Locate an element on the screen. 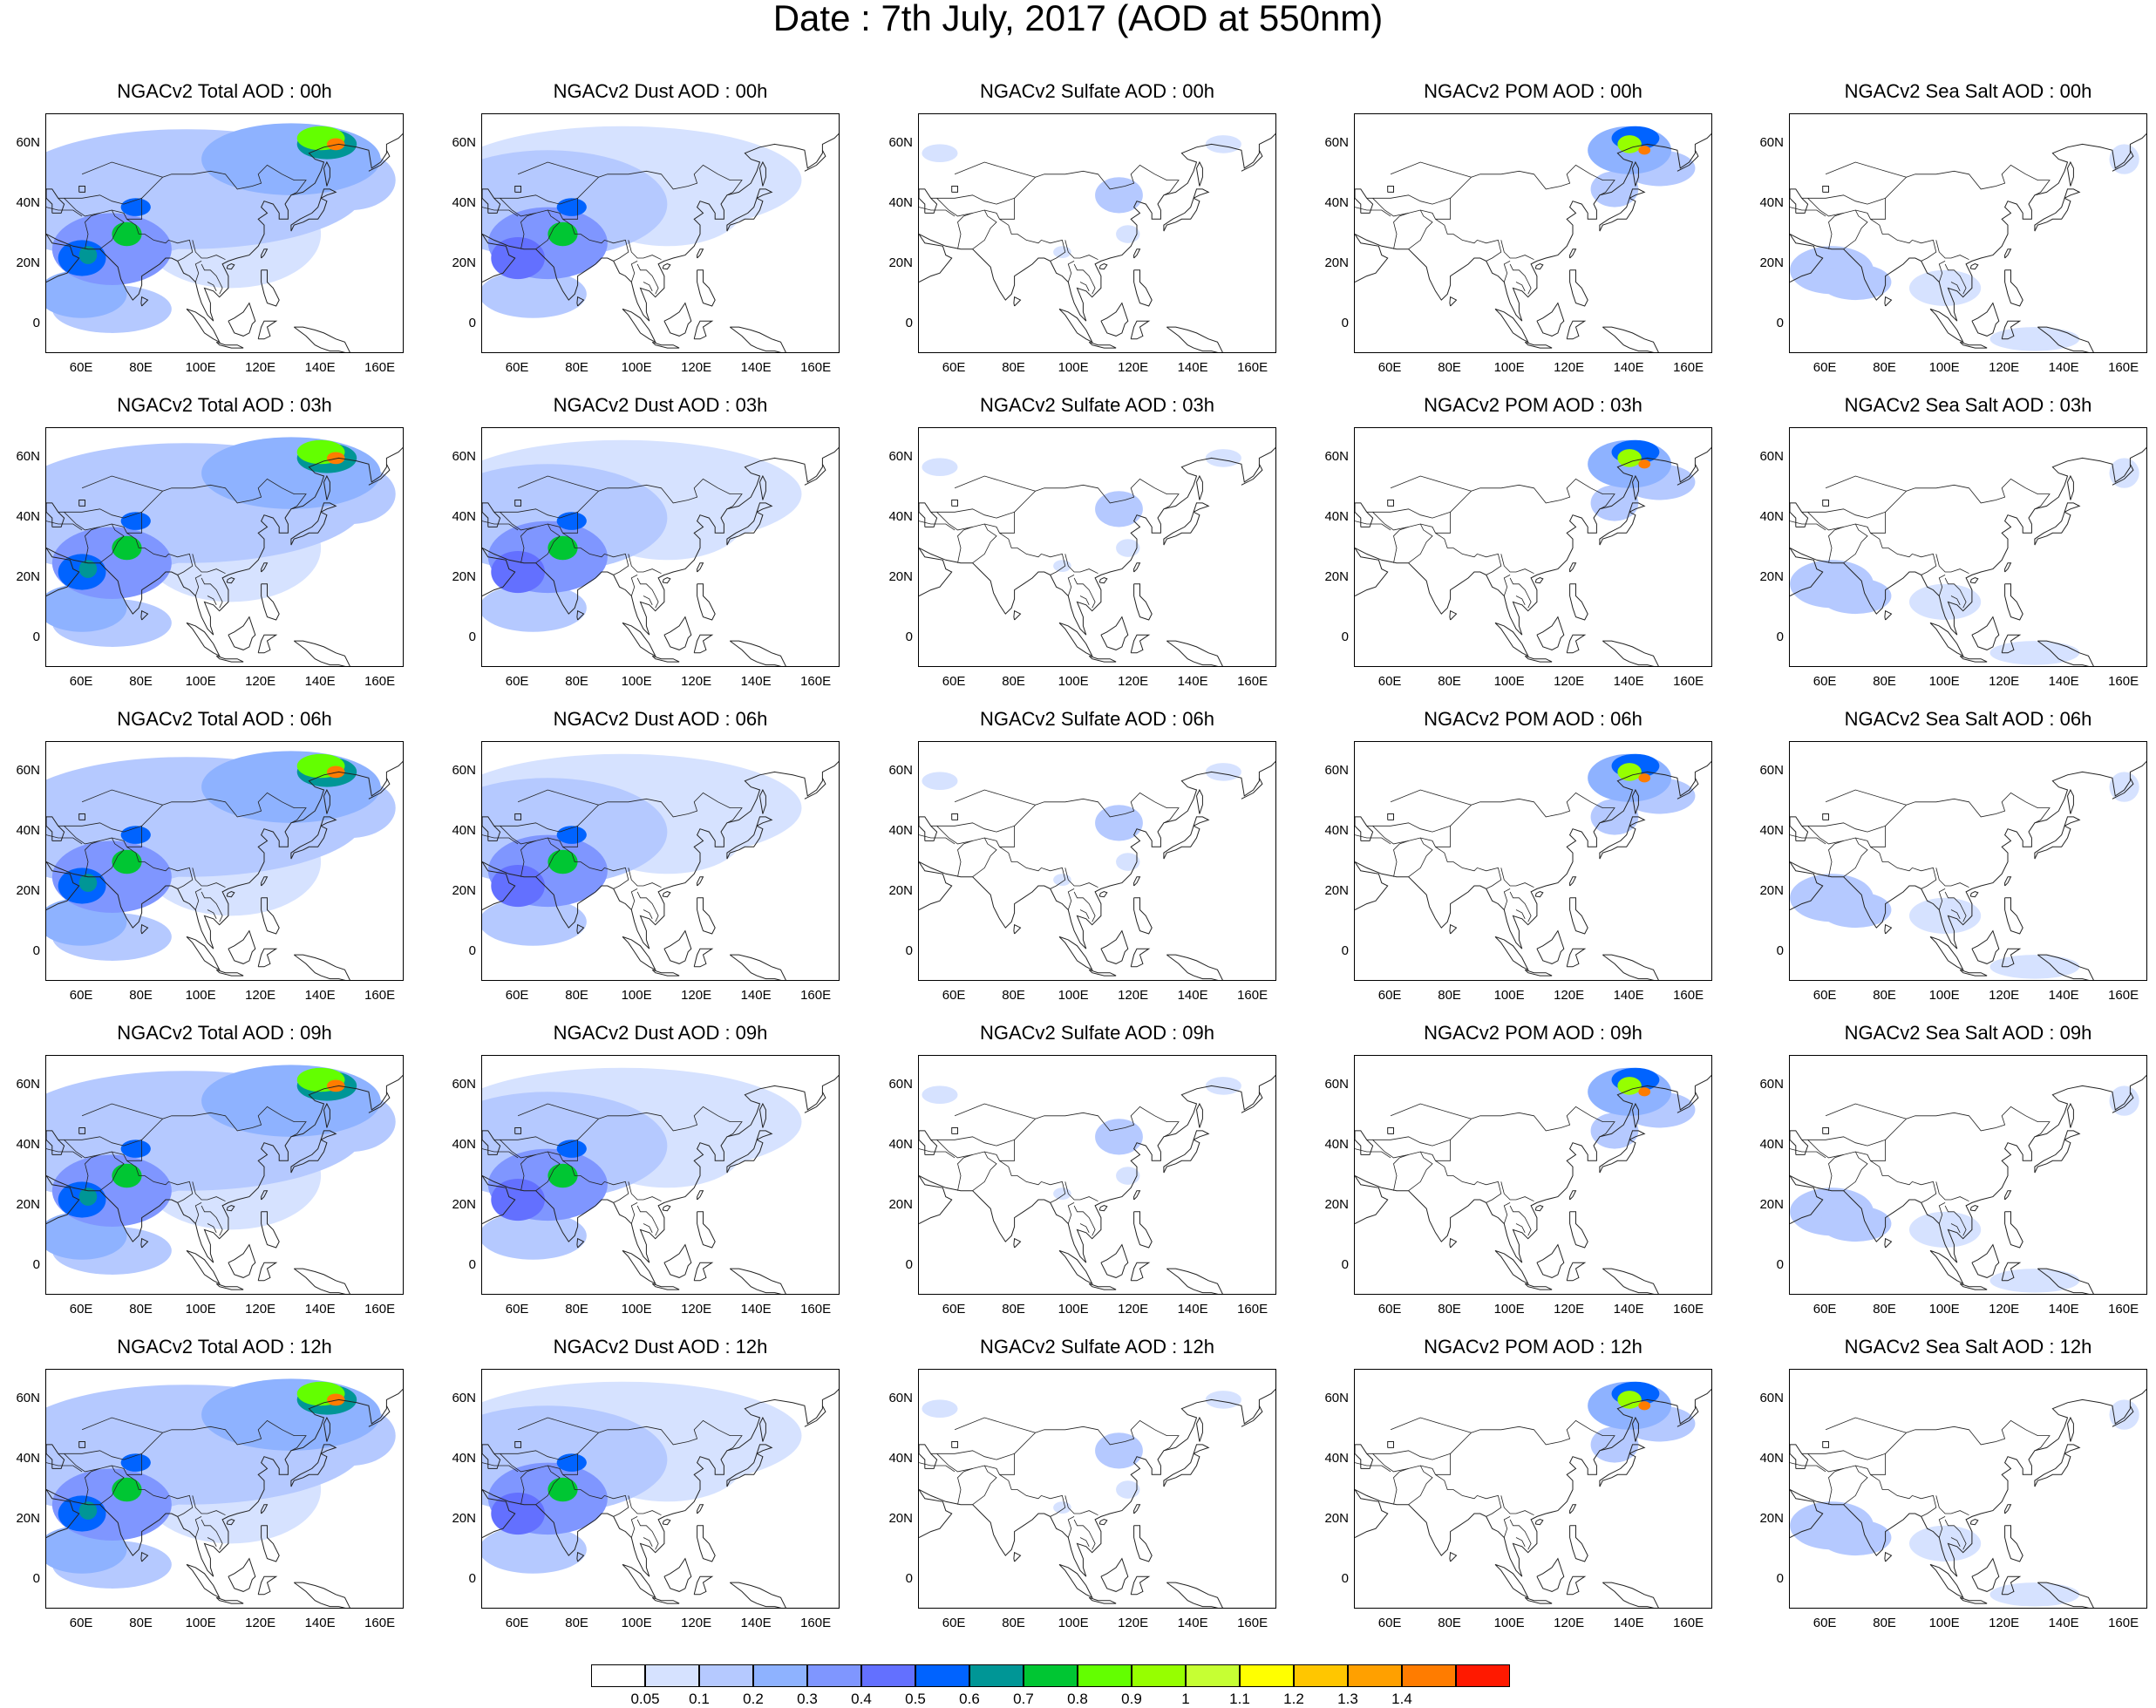 The image size is (2156, 1708). colorbar-label: 0.6 is located at coordinates (969, 1699).